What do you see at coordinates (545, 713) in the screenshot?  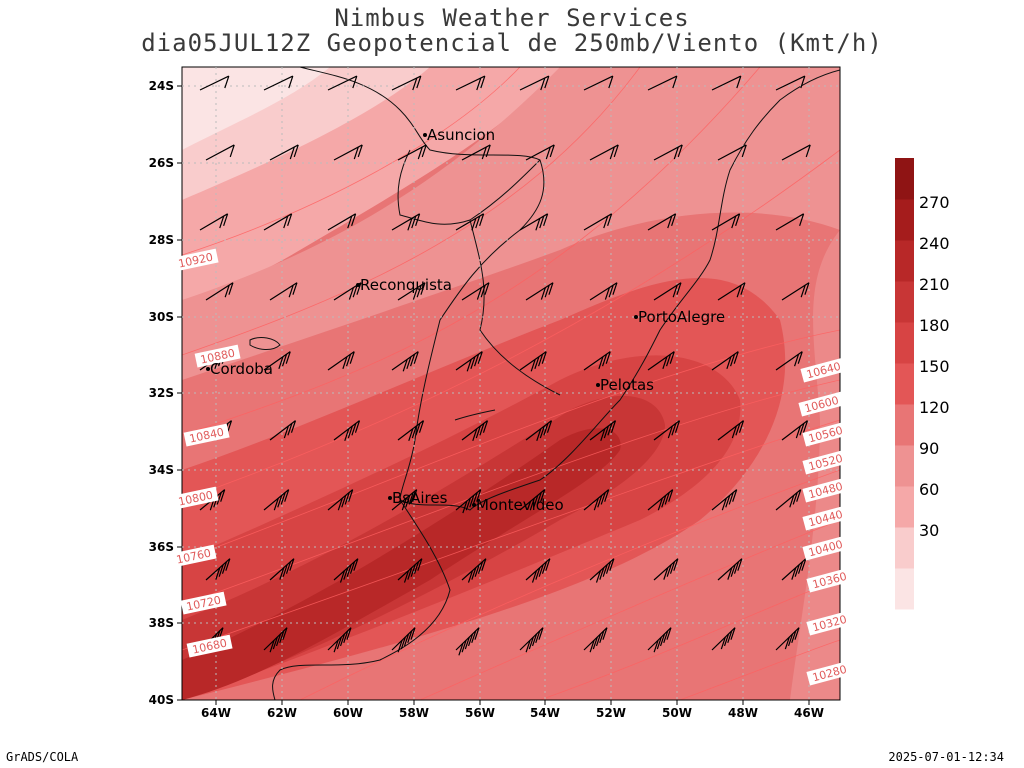 I see `lon-tick-label: 54W` at bounding box center [545, 713].